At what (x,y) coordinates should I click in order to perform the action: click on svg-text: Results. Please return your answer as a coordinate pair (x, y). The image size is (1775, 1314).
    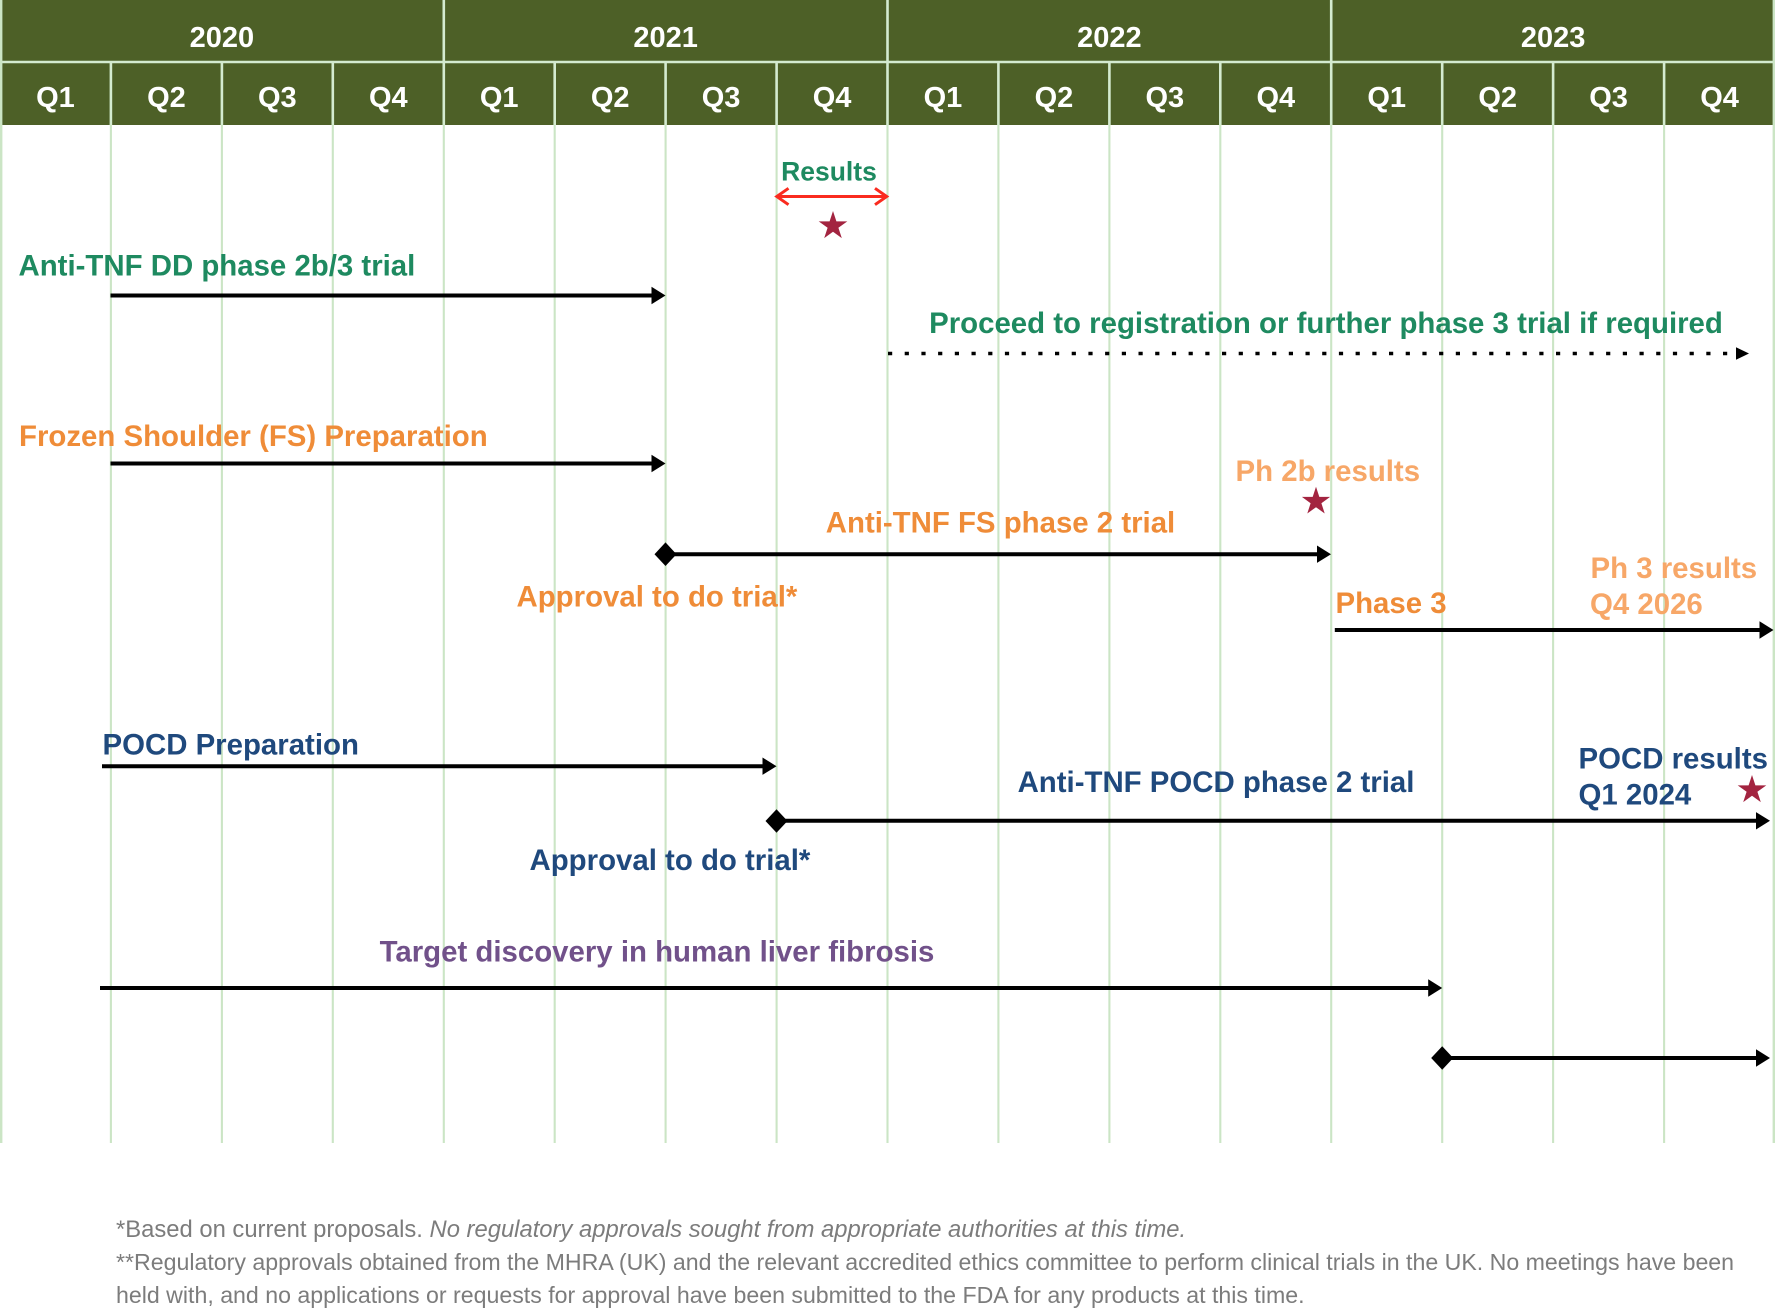
    Looking at the image, I should click on (829, 172).